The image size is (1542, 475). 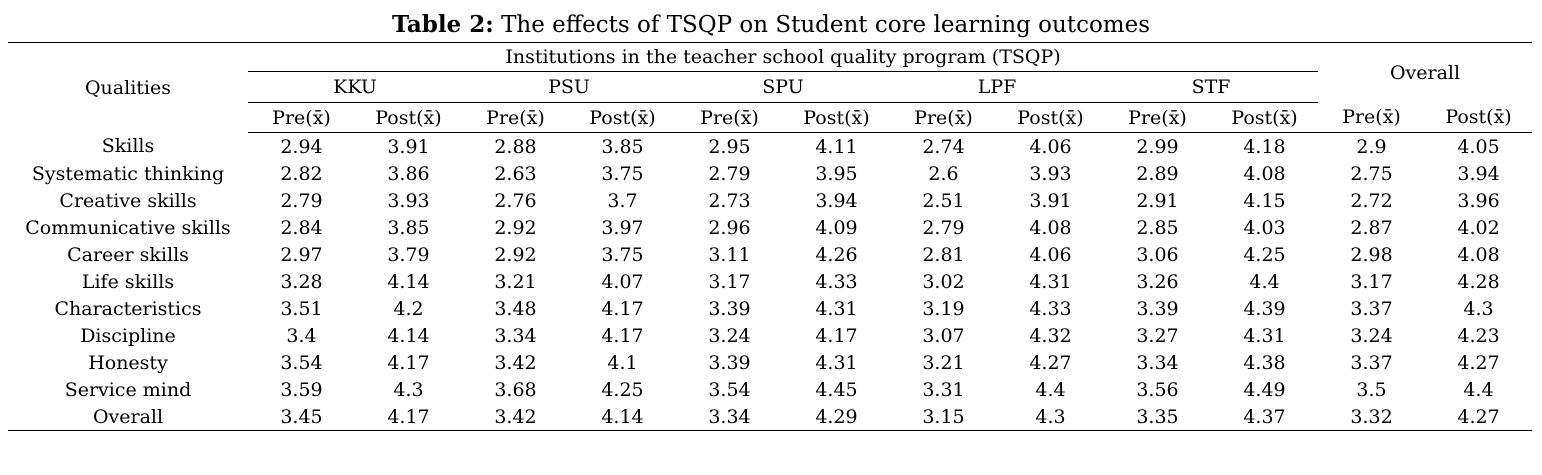 I want to click on pre-mean-cell: 2.85, so click(x=1157, y=227).